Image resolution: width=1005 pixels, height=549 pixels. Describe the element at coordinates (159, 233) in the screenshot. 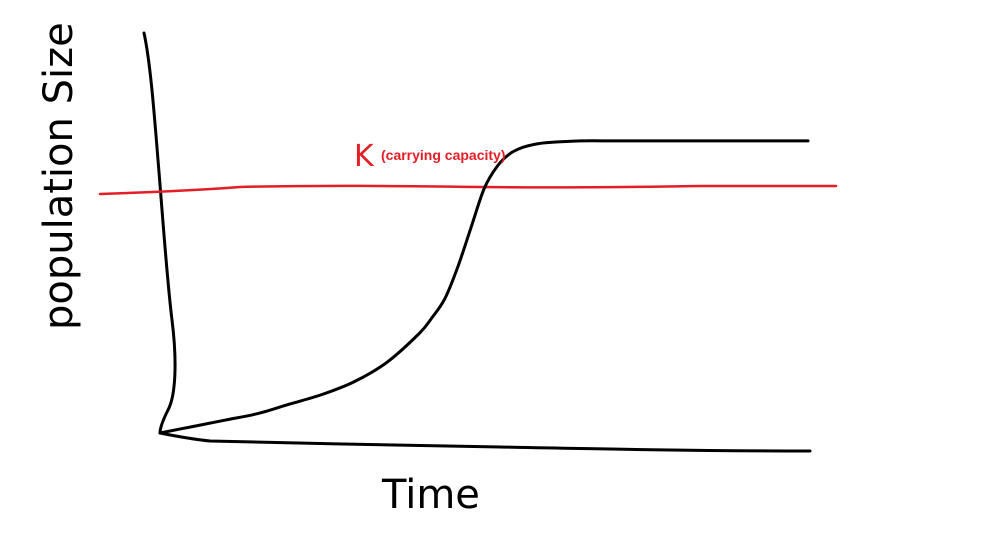

I see `y-axis-line` at that location.